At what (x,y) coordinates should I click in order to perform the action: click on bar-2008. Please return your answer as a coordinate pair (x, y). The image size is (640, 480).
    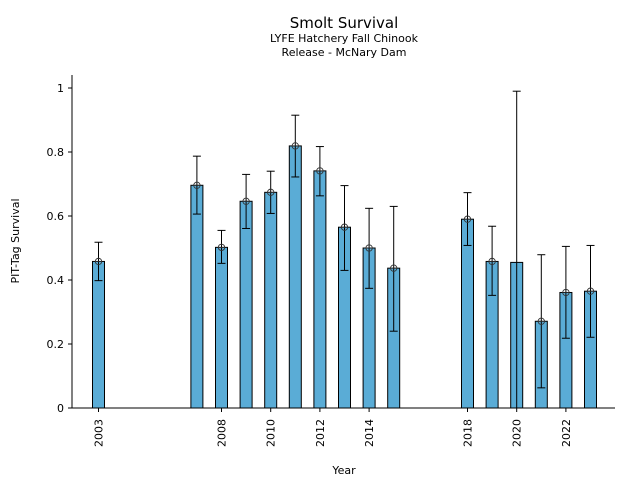
    Looking at the image, I should click on (221, 327).